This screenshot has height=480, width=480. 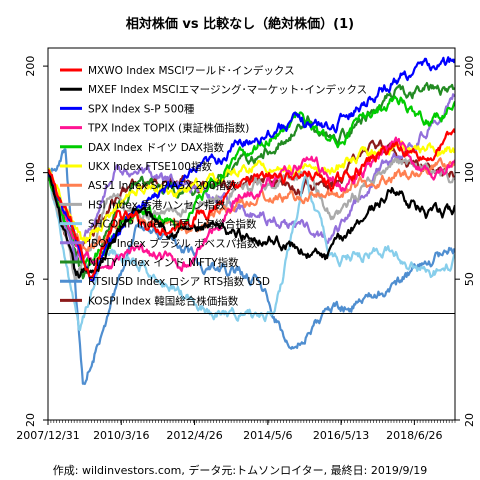 I want to click on y-tick-label-left-20: 20, so click(x=30, y=420).